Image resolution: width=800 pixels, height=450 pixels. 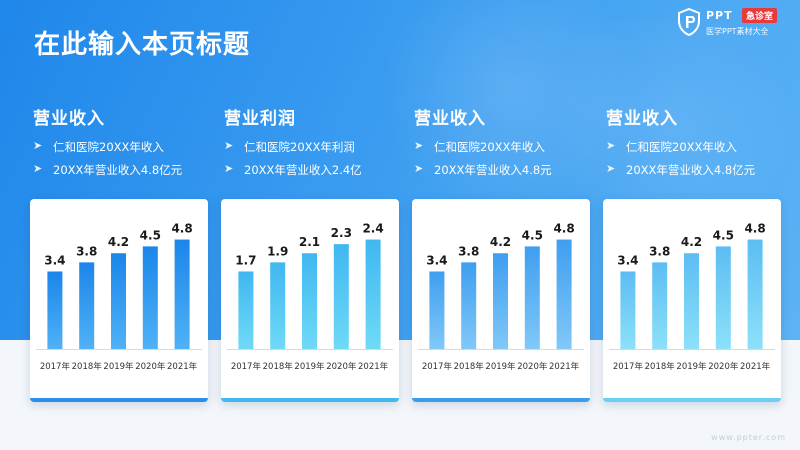 I want to click on column-heading: 营业利润, so click(x=260, y=119).